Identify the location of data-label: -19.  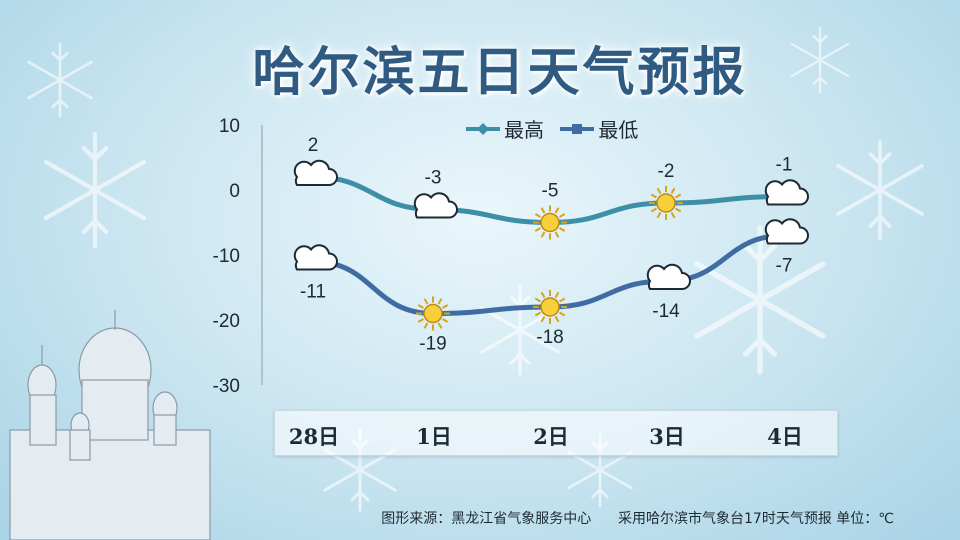
(432, 344).